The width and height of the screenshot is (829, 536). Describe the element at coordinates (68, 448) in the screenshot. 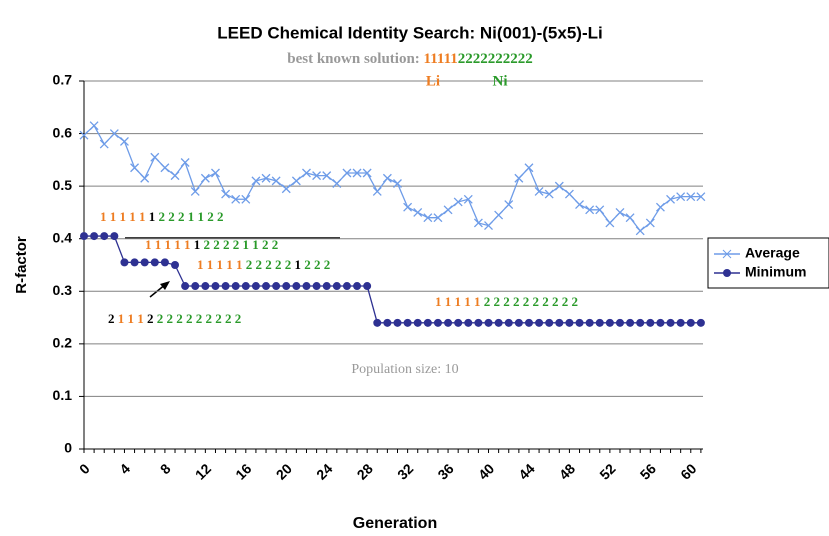

I see `y-tick-label: 0` at that location.